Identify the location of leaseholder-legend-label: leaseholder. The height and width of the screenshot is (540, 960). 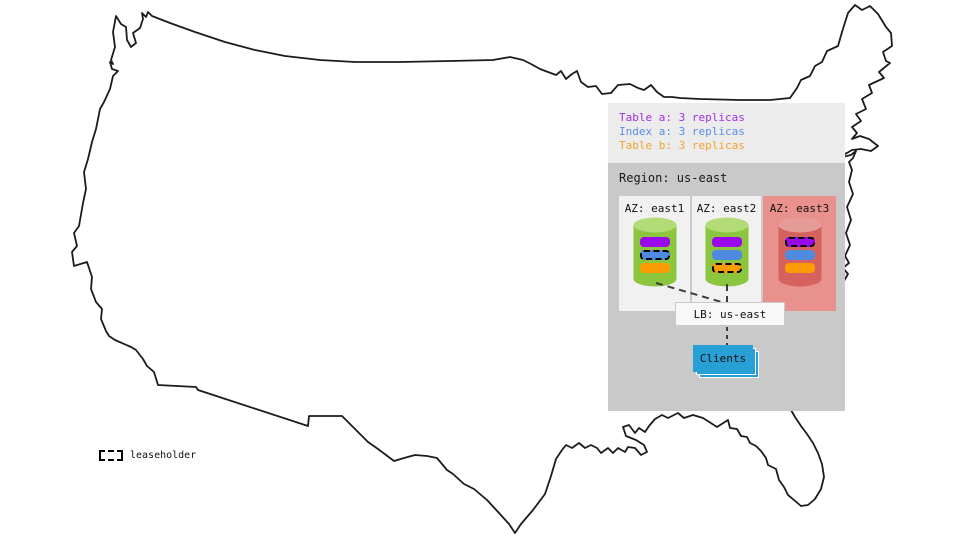
(163, 455).